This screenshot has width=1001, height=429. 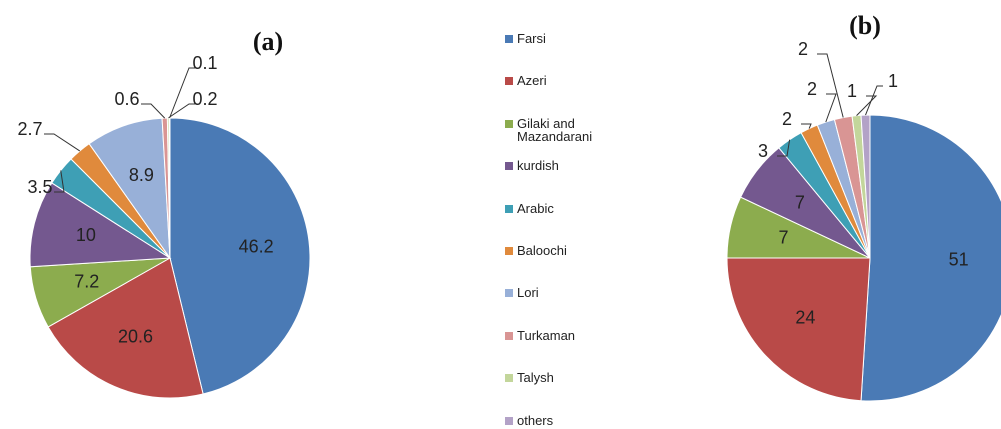 I want to click on data-label: 20.6, so click(x=135, y=336).